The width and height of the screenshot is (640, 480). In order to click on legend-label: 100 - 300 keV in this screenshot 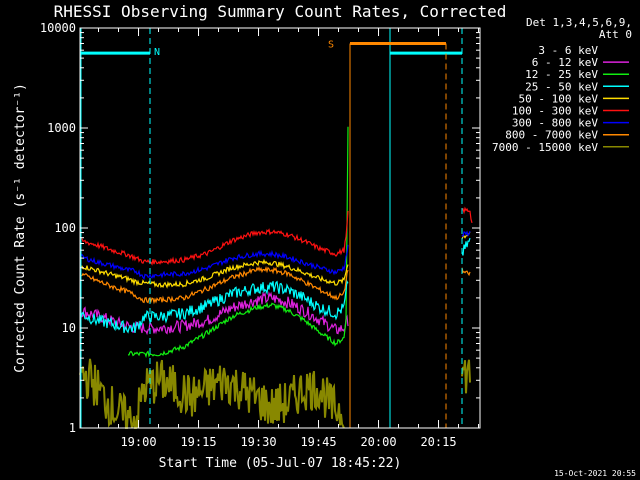, I will do `click(555, 111)`.